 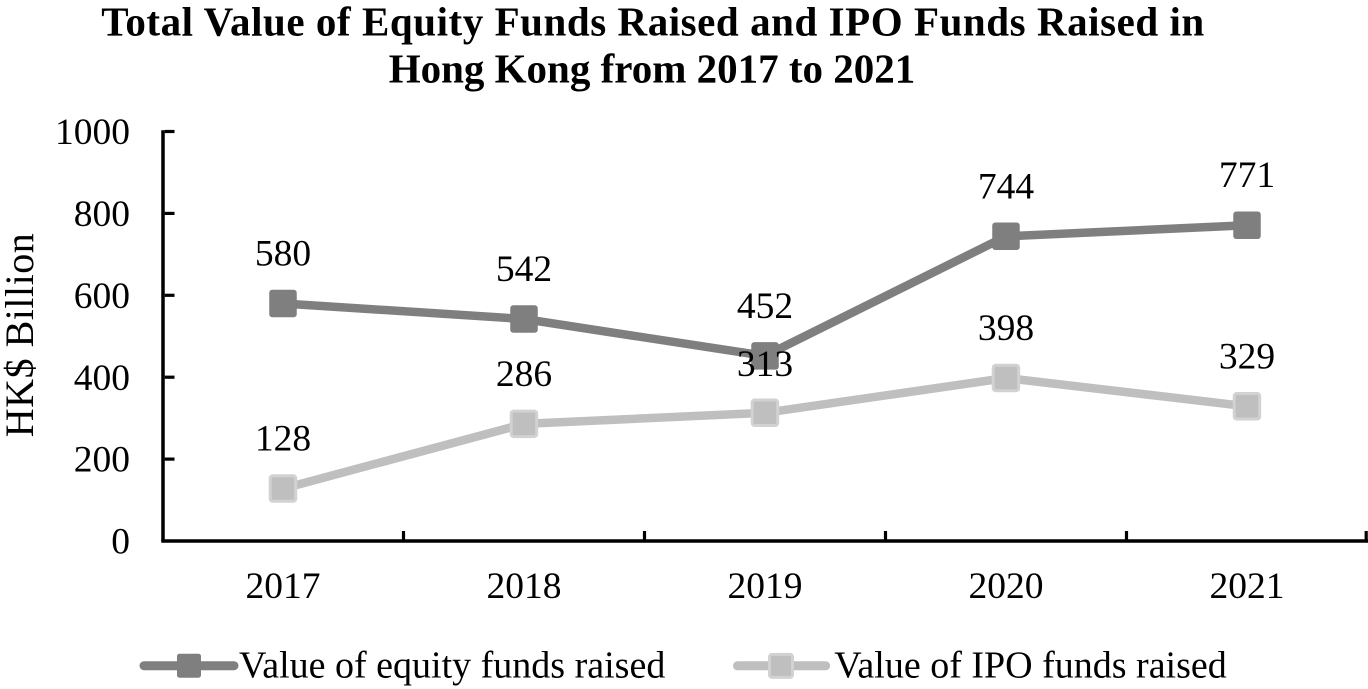 I want to click on svg-text: 313, so click(x=765, y=364).